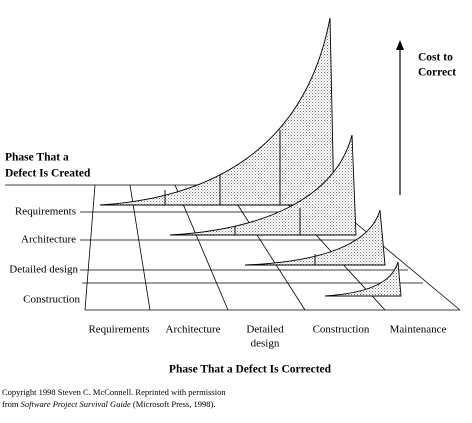 The height and width of the screenshot is (423, 472). What do you see at coordinates (341, 330) in the screenshot?
I see `column-label: Construction` at bounding box center [341, 330].